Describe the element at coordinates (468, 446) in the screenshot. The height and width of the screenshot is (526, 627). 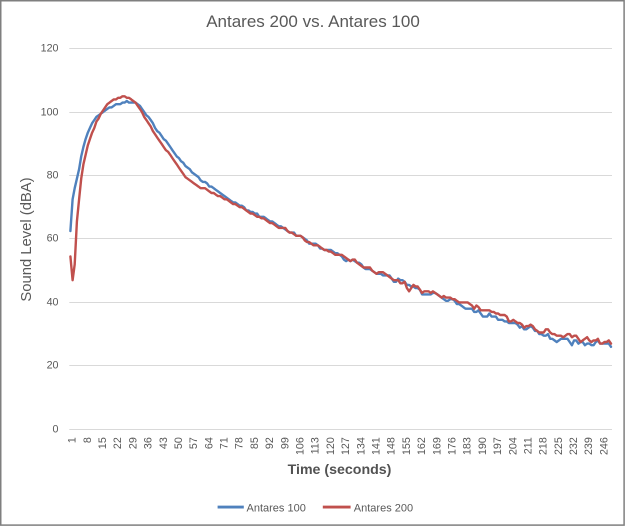
I see `svg-text: 183` at that location.